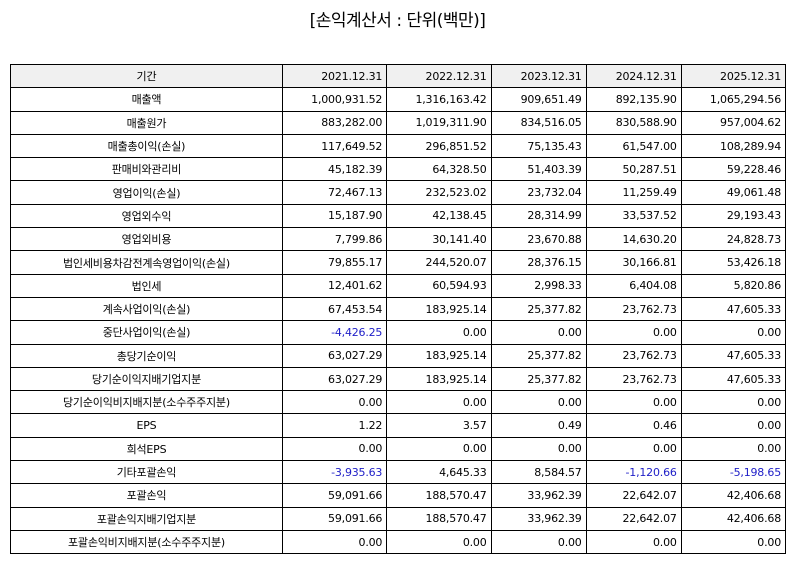 The height and width of the screenshot is (586, 795). Describe the element at coordinates (146, 402) in the screenshot. I see `row-label: 당기순이익비지배지분(소수주주지분)` at that location.